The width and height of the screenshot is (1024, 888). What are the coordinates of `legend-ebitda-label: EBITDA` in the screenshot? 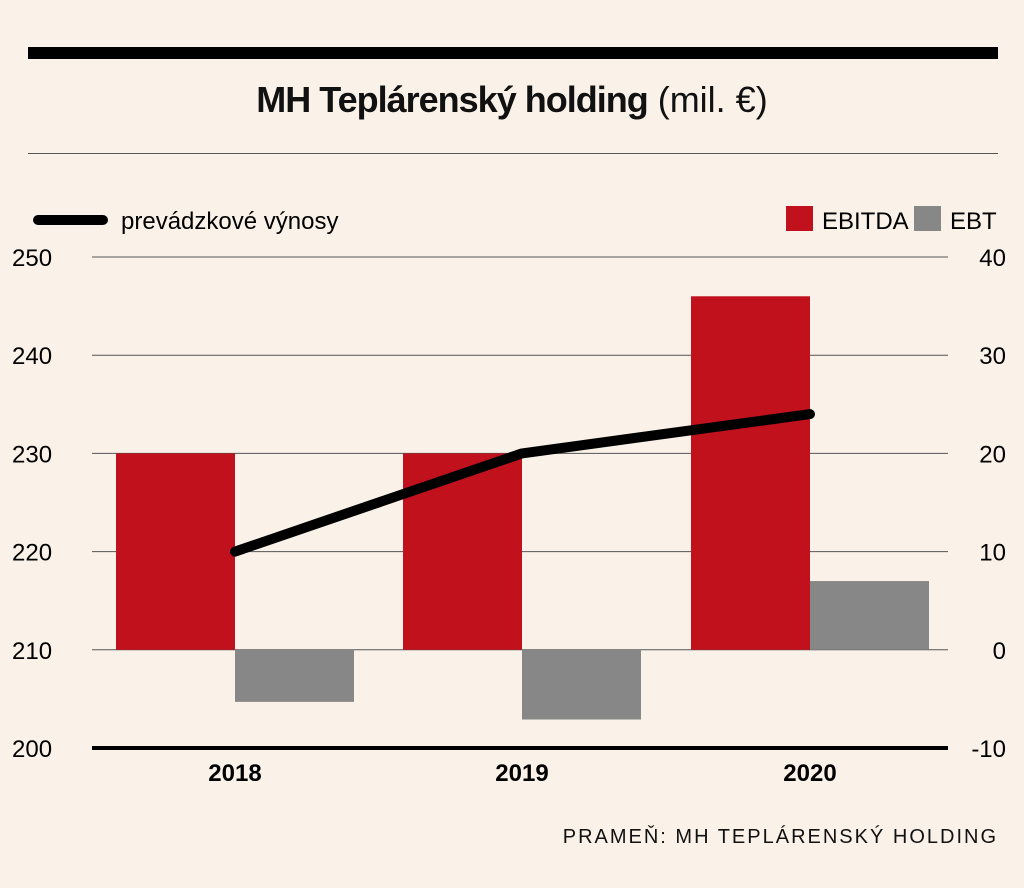 It's located at (865, 221).